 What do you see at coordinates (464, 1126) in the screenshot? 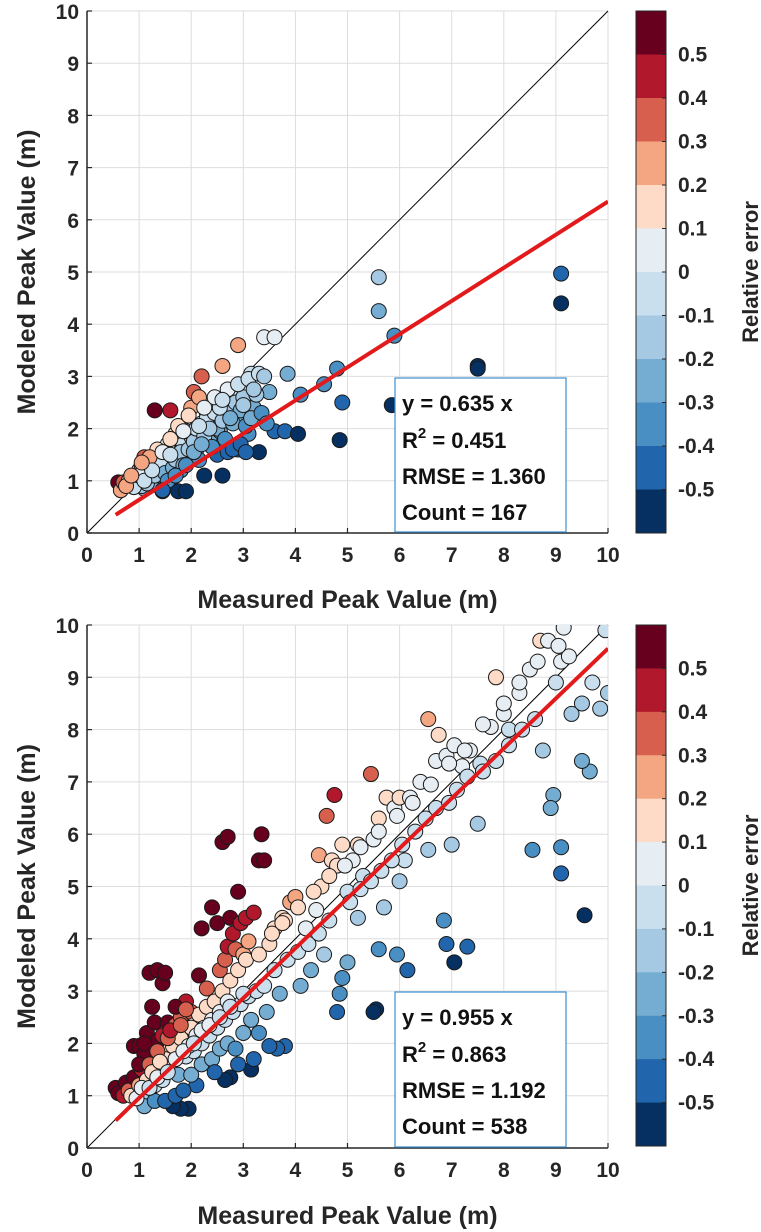
I see `stats-count: Count = 538` at bounding box center [464, 1126].